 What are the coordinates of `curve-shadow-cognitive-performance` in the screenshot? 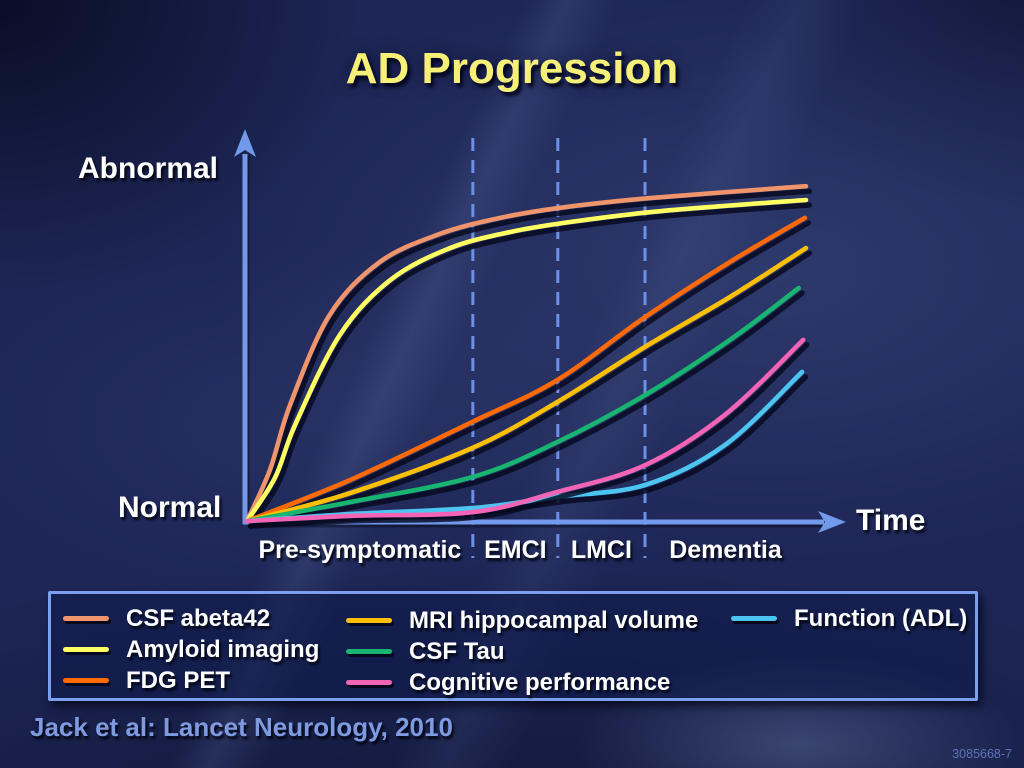 It's located at (528, 435).